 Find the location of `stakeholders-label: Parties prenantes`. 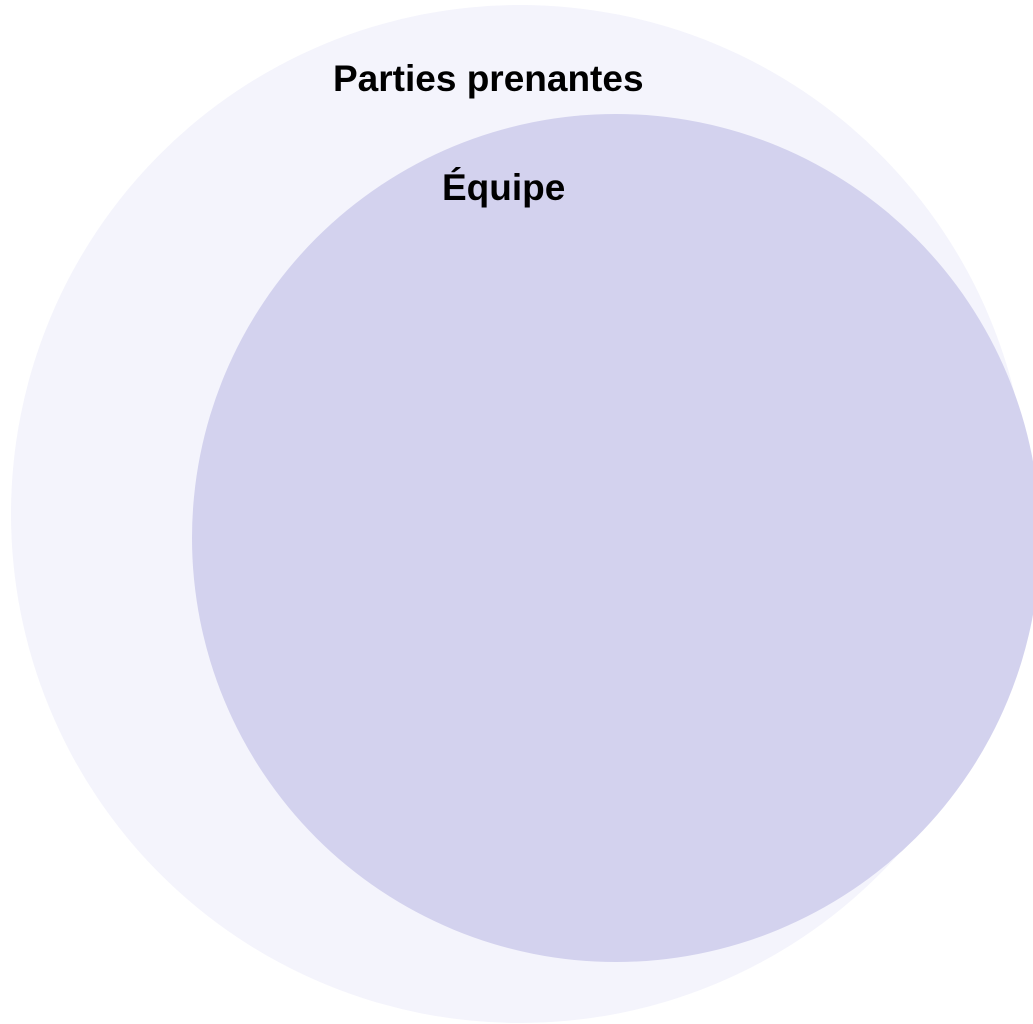

stakeholders-label: Parties prenantes is located at coordinates (488, 78).